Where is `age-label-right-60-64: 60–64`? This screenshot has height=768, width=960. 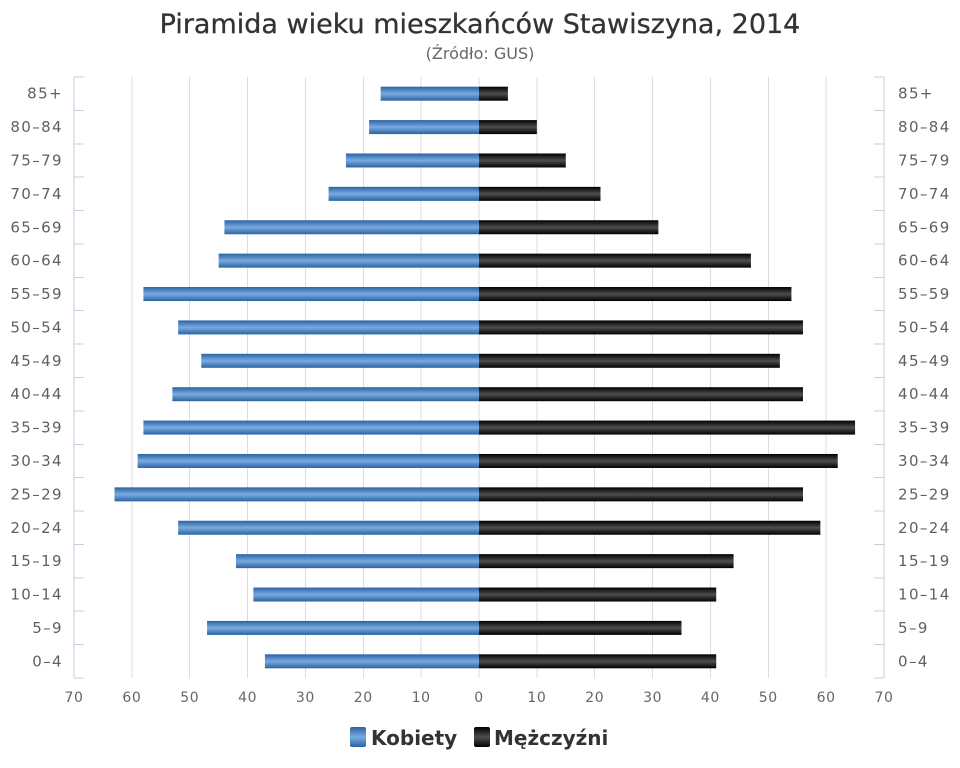 age-label-right-60-64: 60–64 is located at coordinates (924, 261).